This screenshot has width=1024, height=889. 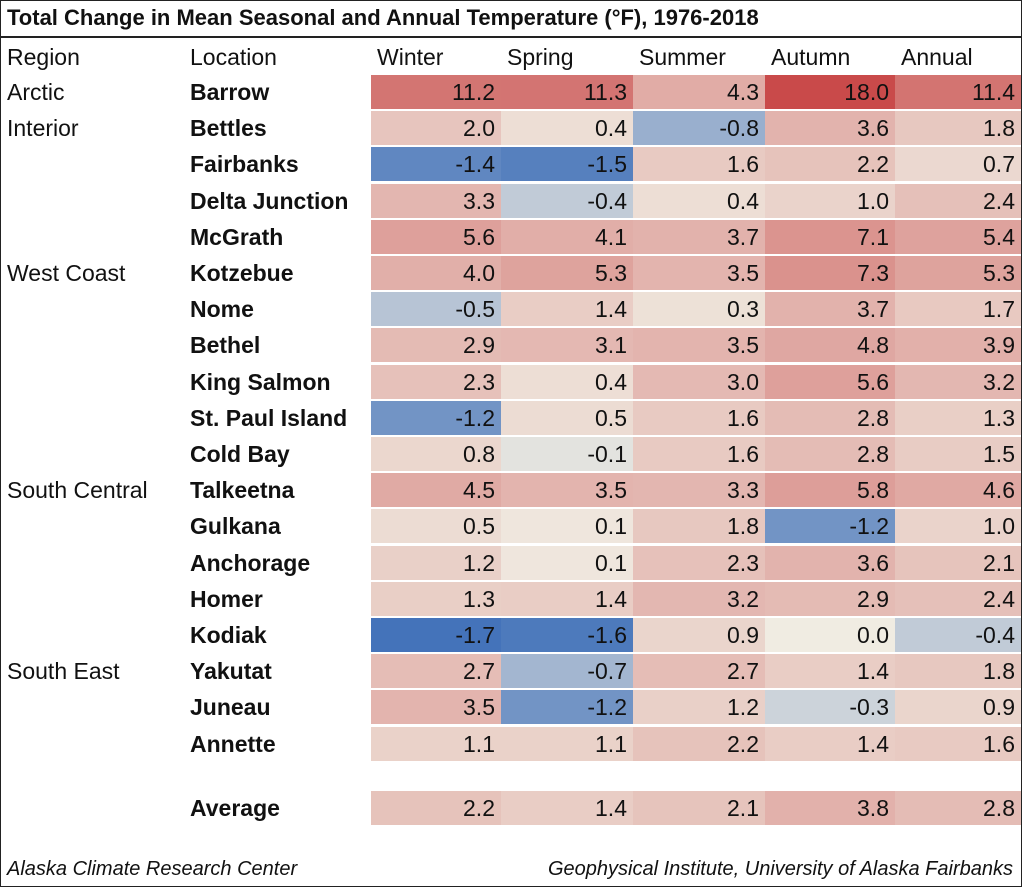 I want to click on value-cell: -0.8, so click(x=699, y=128).